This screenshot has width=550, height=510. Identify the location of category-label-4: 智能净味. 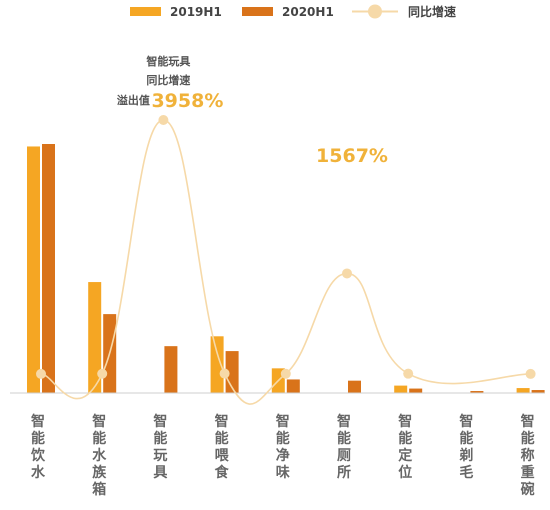
(282, 447).